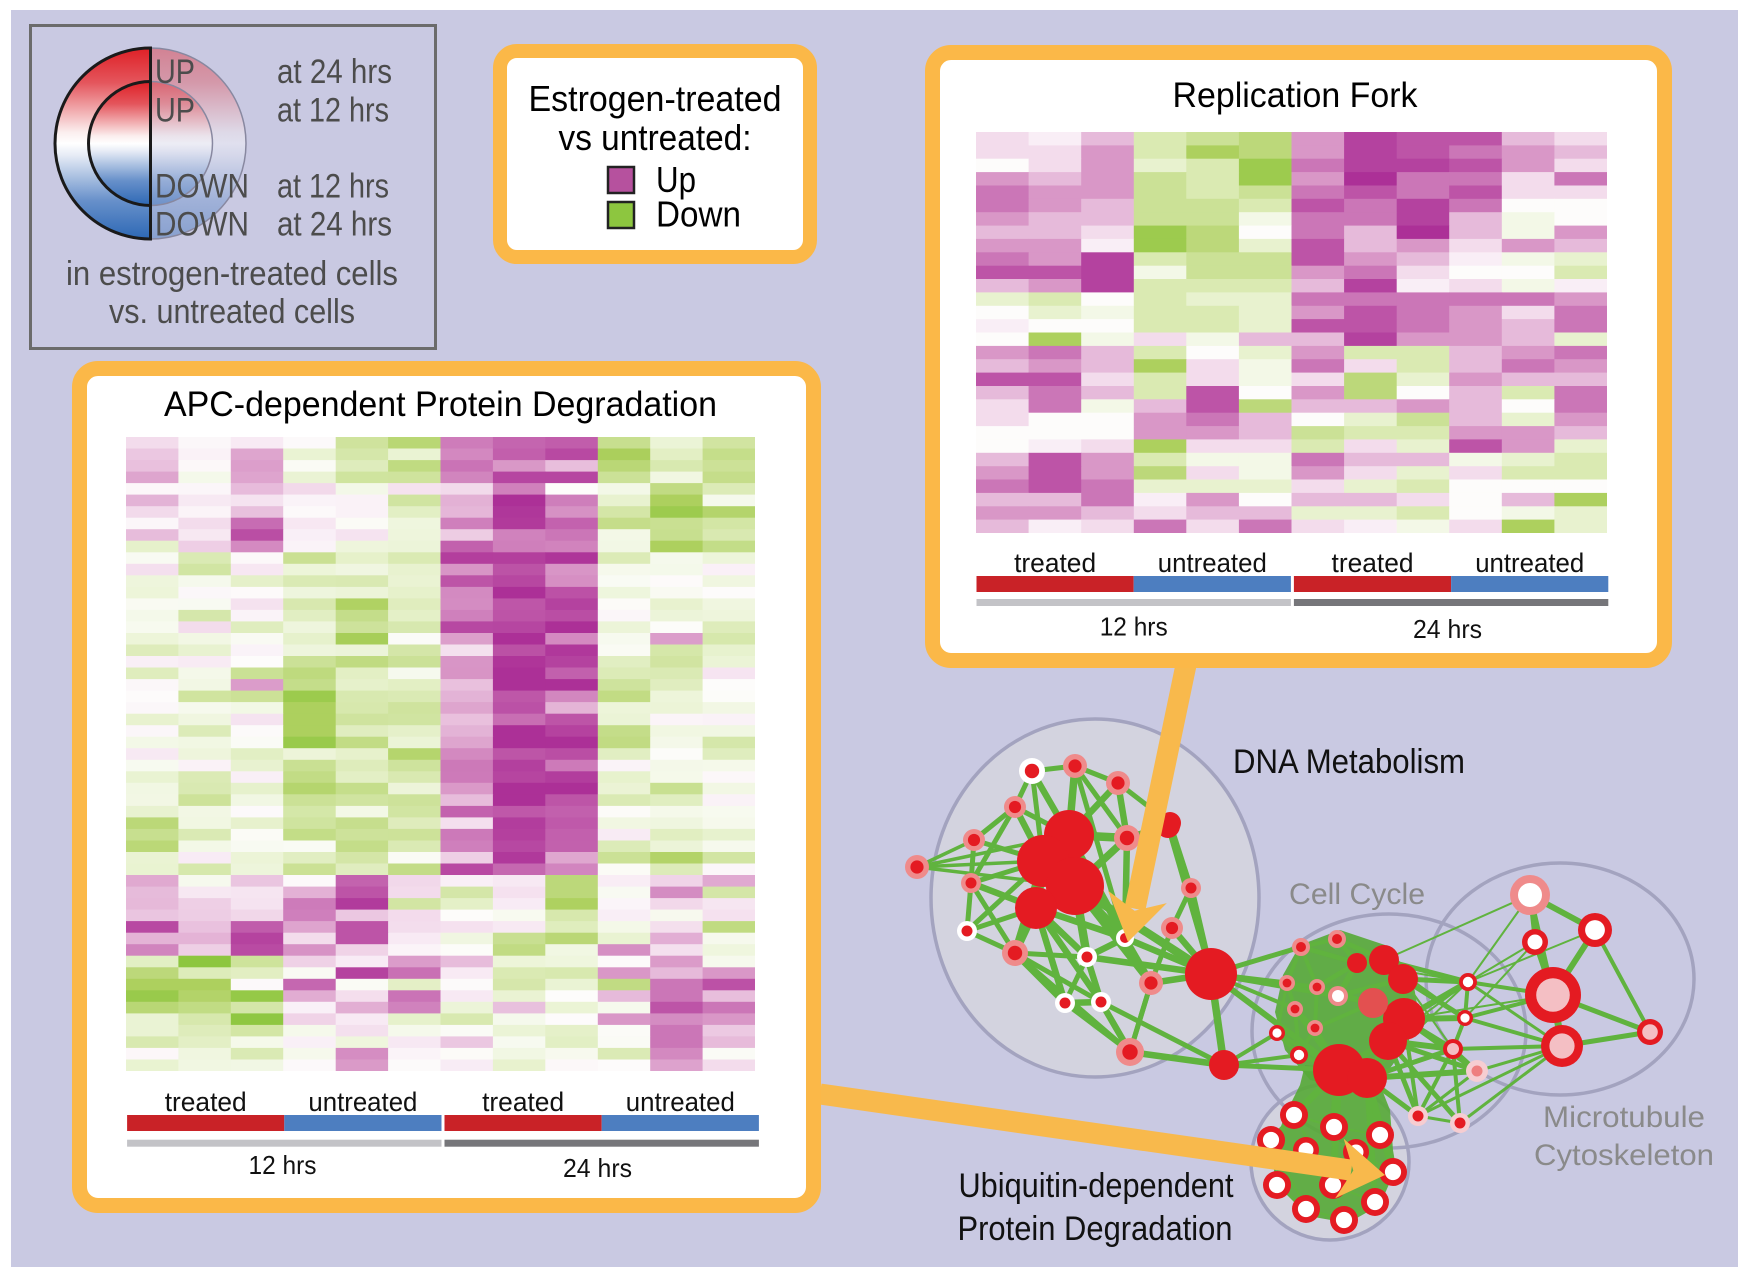 The width and height of the screenshot is (1750, 1279). Describe the element at coordinates (1349, 762) in the screenshot. I see `svg-text: DNA Metabolism` at that location.